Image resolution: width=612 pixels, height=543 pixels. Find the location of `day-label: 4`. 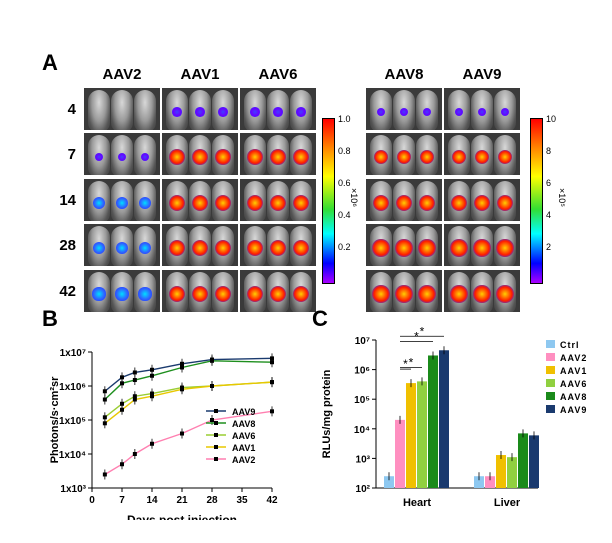

day-label: 4 is located at coordinates (71, 109).